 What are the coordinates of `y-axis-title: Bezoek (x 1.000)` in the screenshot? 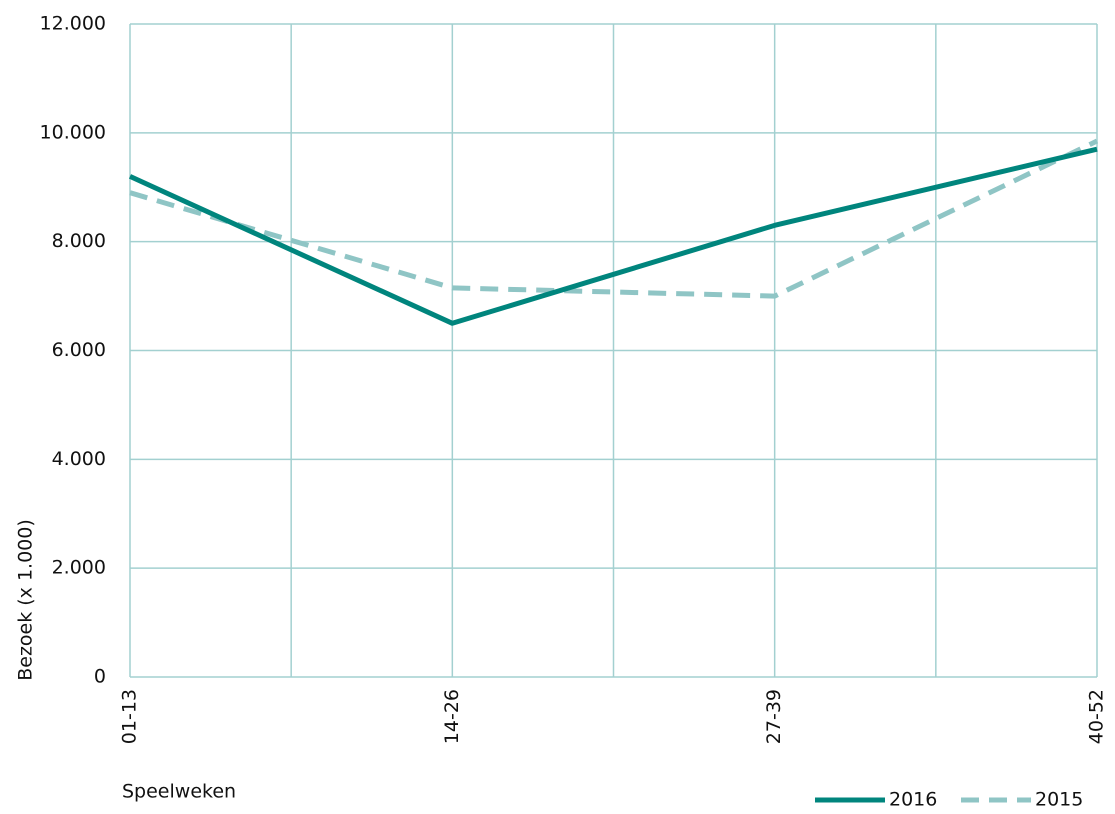 It's located at (26, 600).